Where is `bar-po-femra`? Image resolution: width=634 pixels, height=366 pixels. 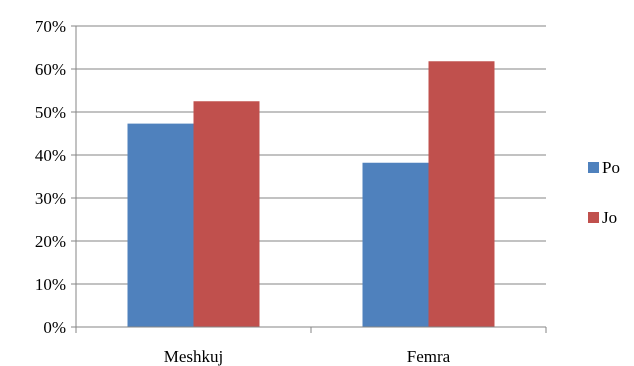 bar-po-femra is located at coordinates (395, 244).